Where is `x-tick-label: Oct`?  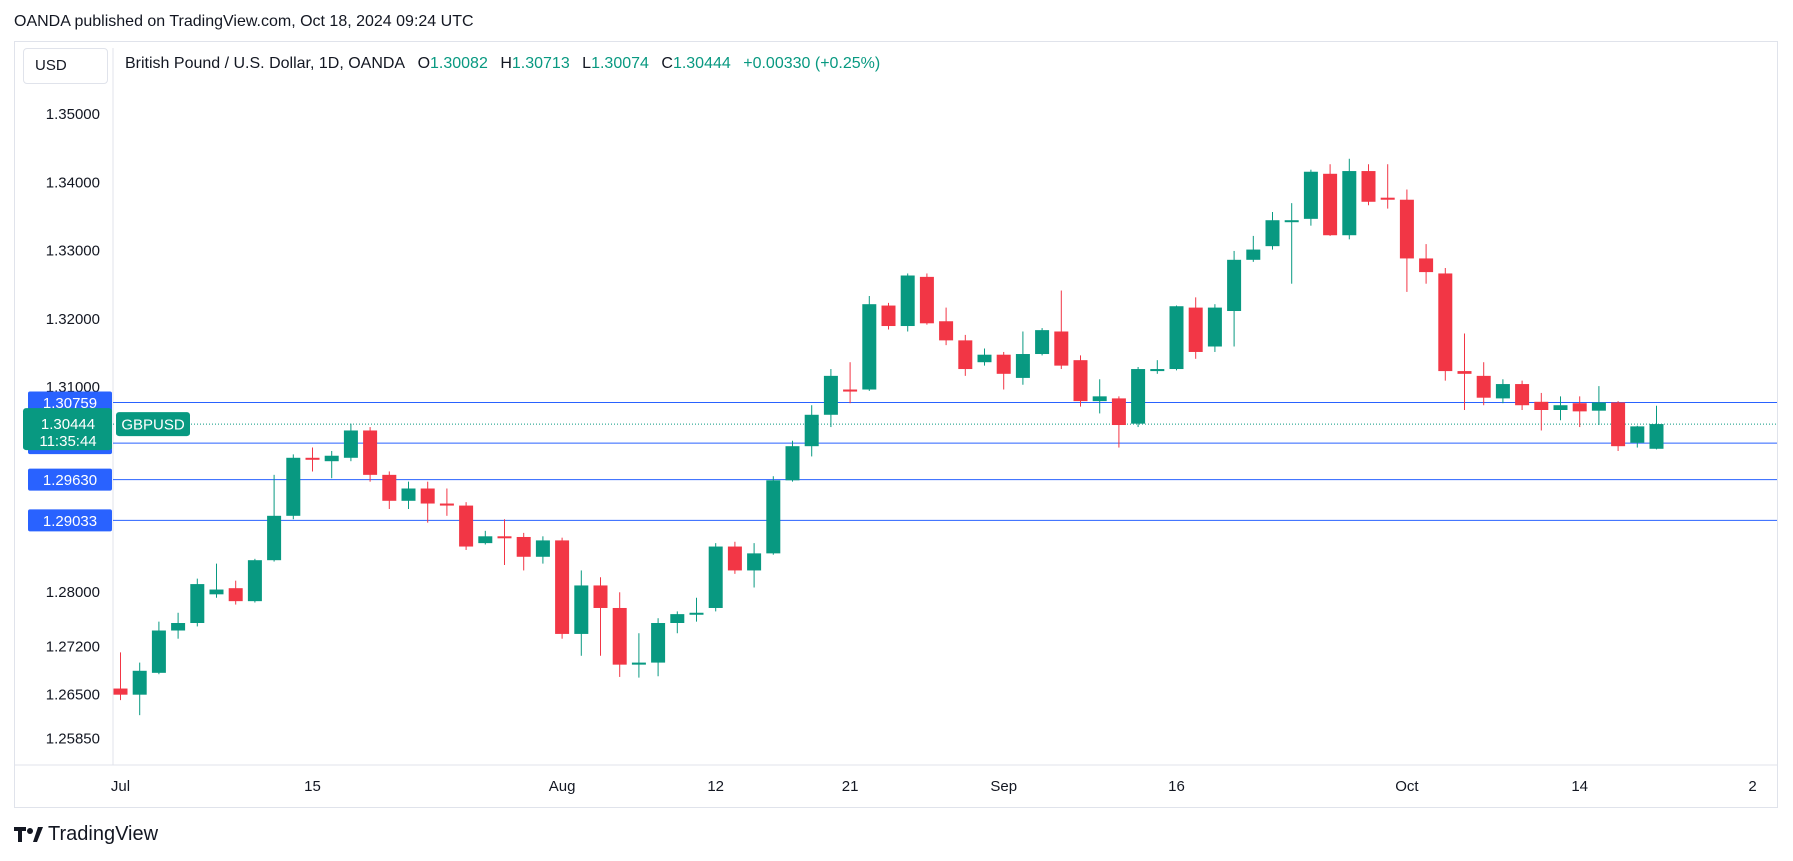 x-tick-label: Oct is located at coordinates (1407, 786).